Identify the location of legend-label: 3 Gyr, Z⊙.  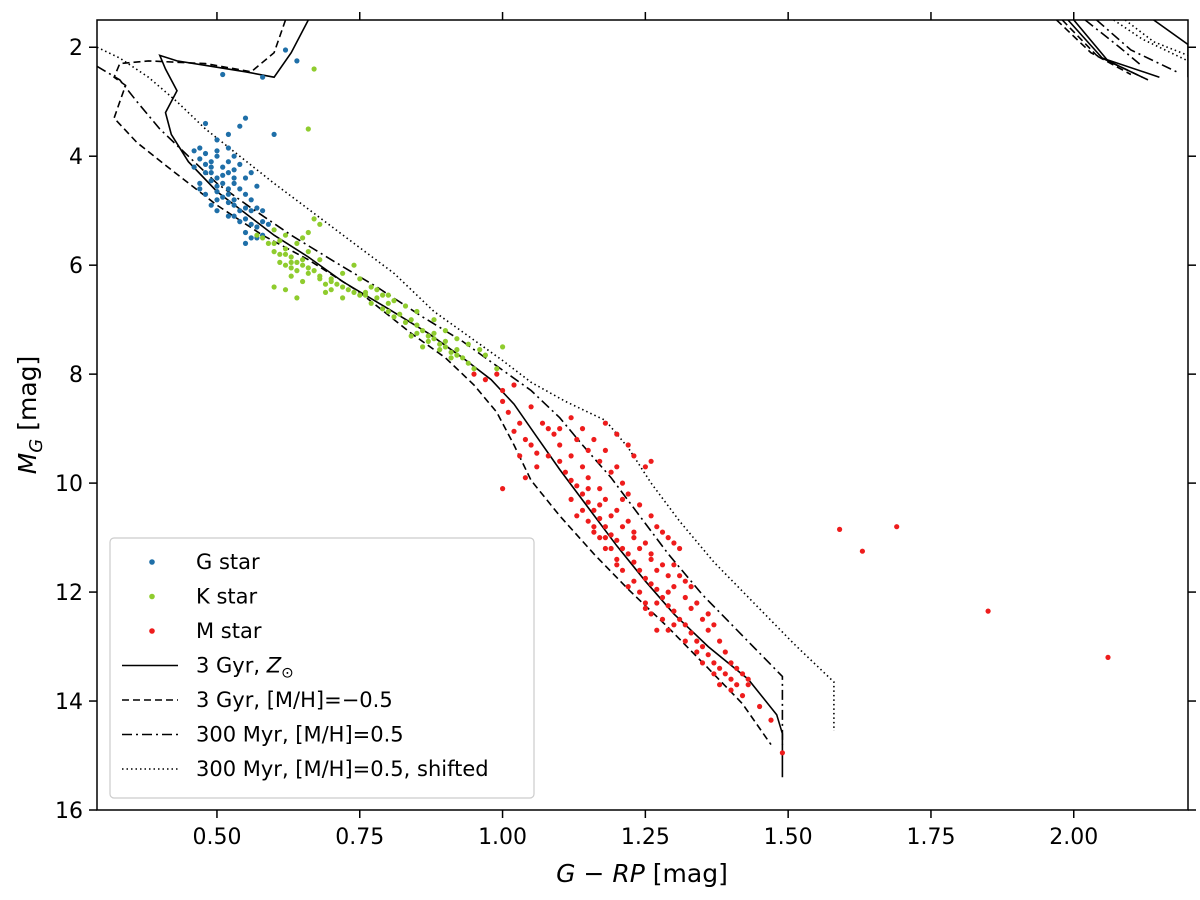
(245, 668).